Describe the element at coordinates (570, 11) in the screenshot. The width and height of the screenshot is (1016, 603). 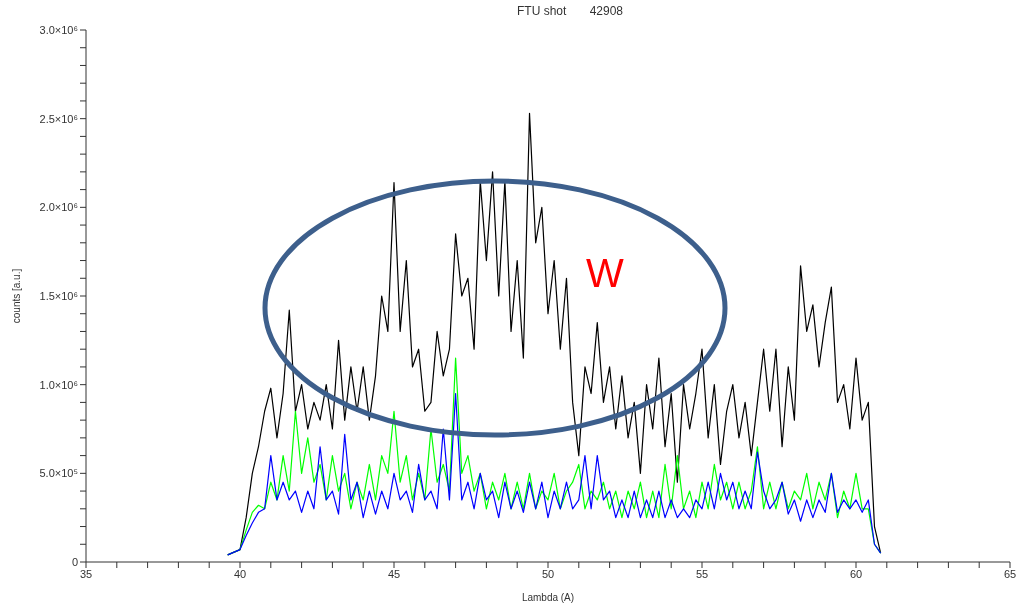
I see `chart-title: FTU shot 42908` at that location.